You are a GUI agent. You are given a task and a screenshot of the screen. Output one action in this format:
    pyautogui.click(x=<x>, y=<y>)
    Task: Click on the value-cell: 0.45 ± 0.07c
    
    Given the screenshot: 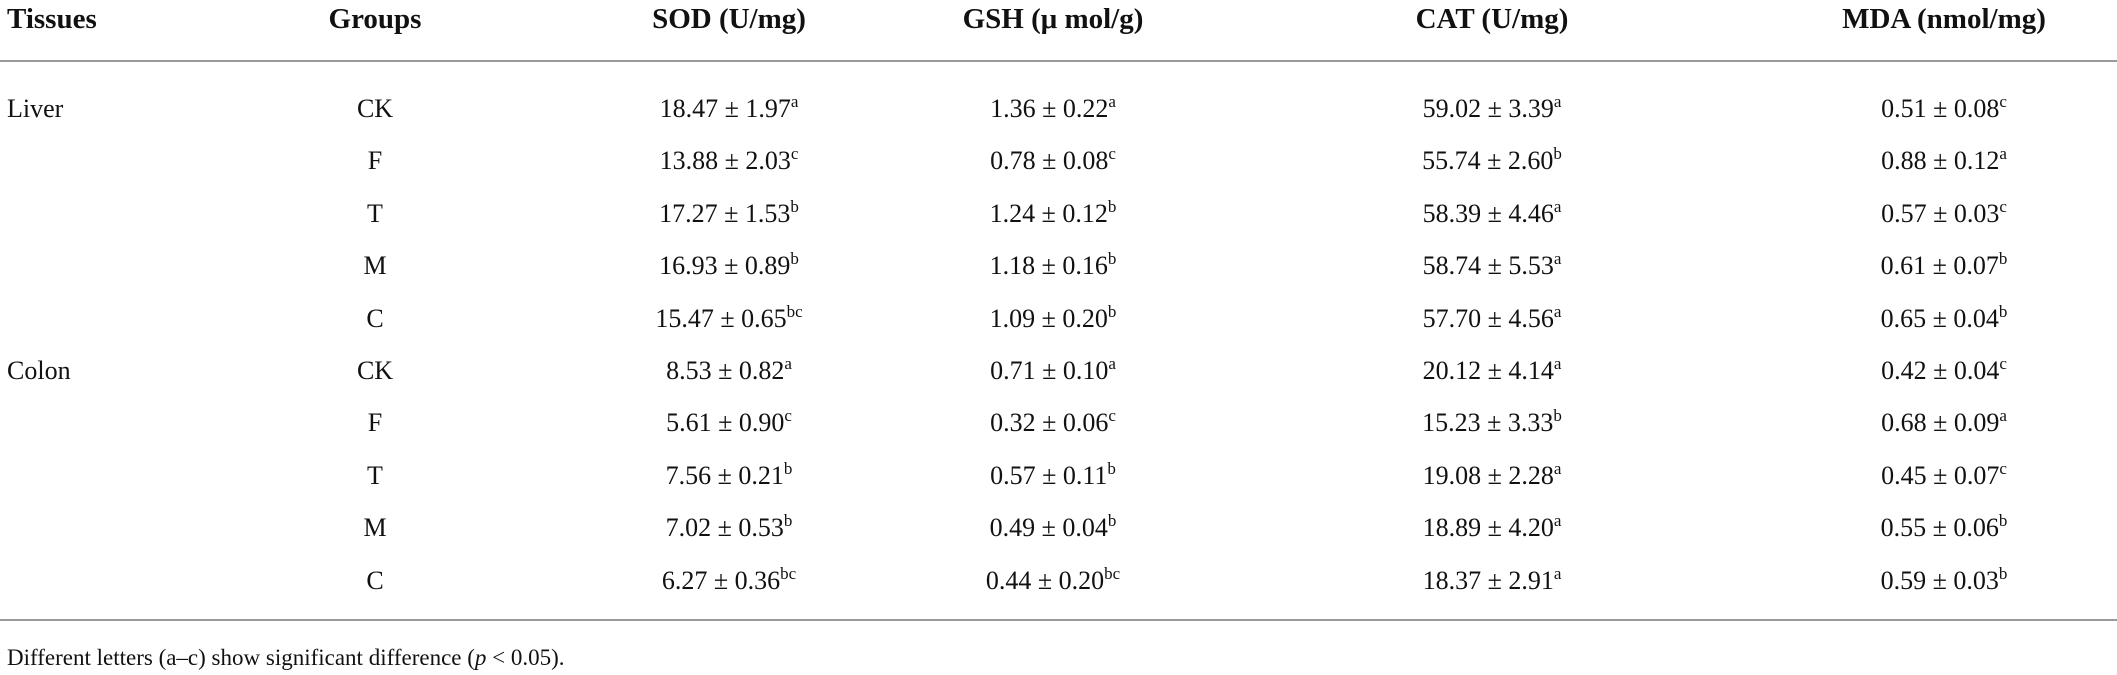 What is the action you would take?
    pyautogui.click(x=1944, y=474)
    